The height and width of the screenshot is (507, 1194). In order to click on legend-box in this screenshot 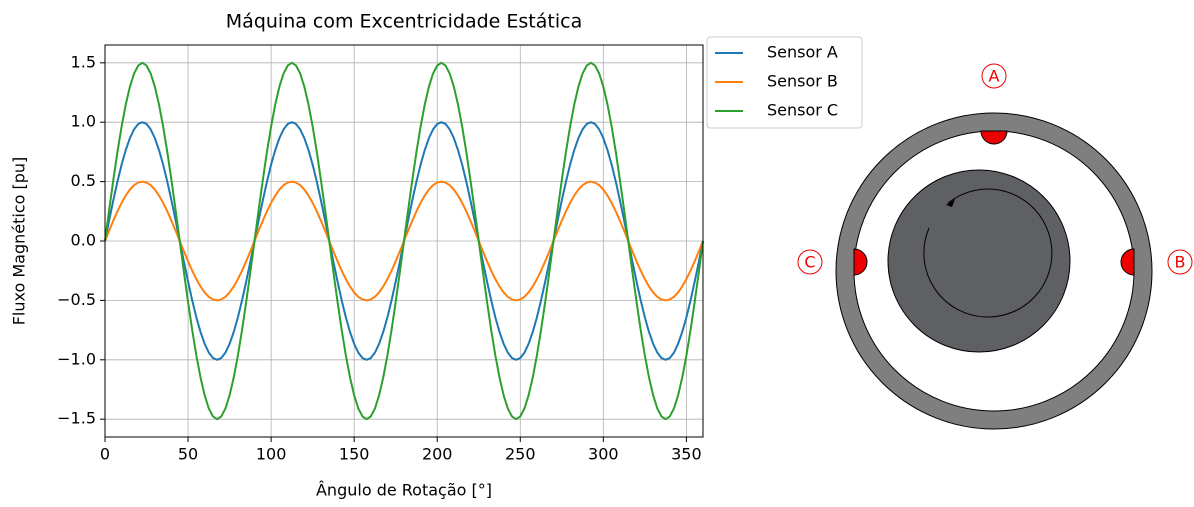, I will do `click(784, 82)`.